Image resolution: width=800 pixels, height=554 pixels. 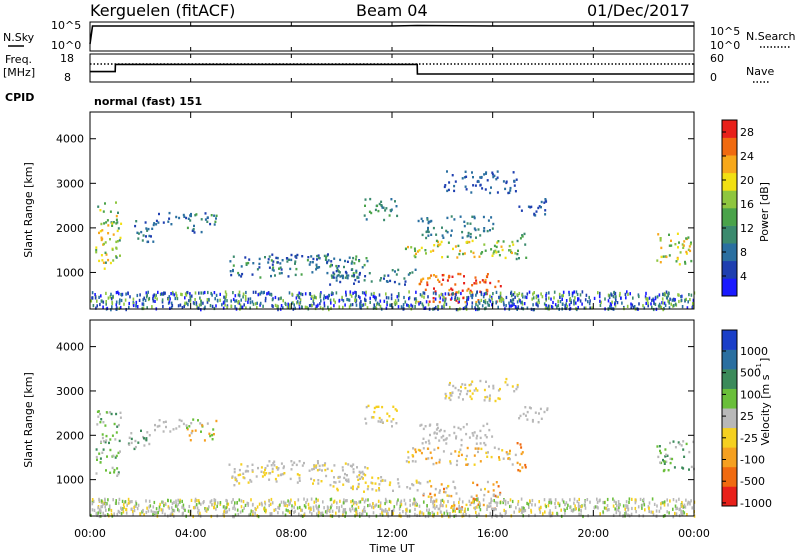 I want to click on colorbar-tick-label: 12, so click(x=747, y=228).